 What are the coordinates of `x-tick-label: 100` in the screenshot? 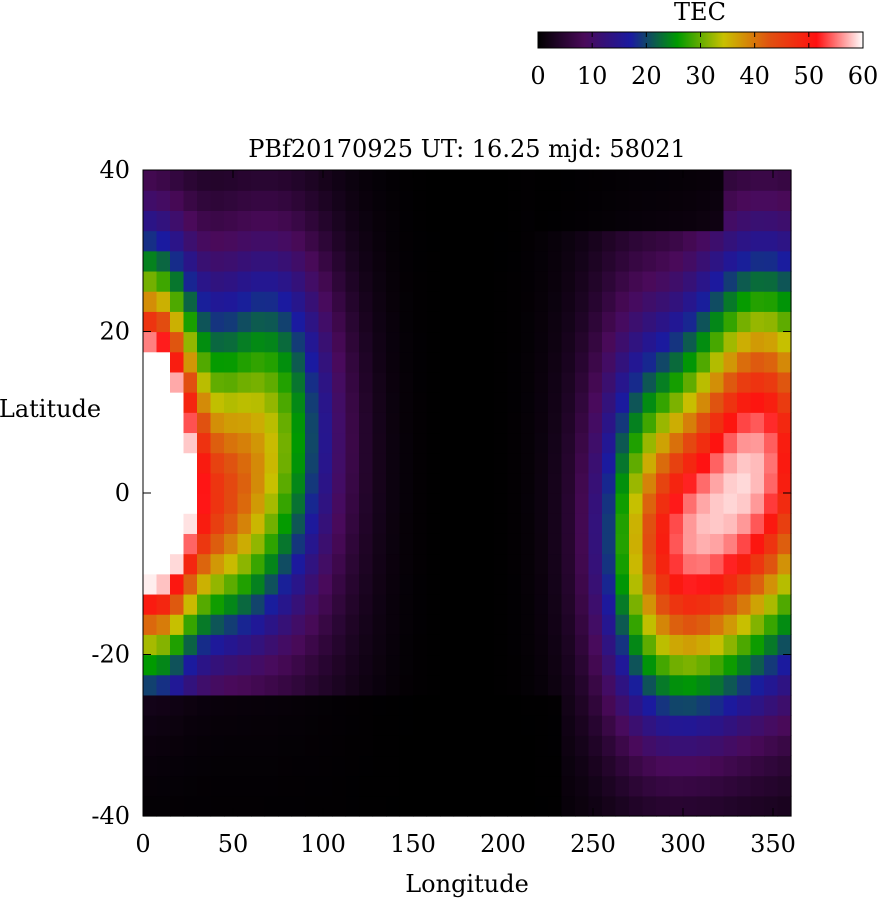 It's located at (323, 844).